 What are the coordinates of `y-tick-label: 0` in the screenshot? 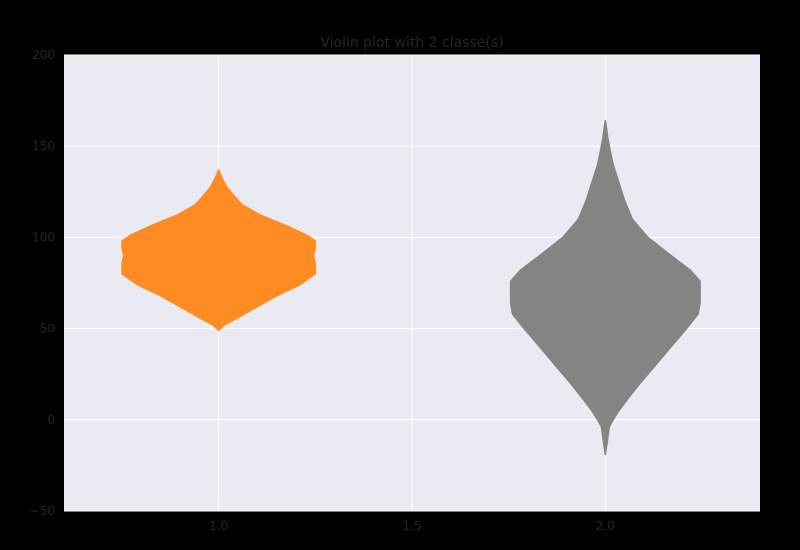 It's located at (51, 420).